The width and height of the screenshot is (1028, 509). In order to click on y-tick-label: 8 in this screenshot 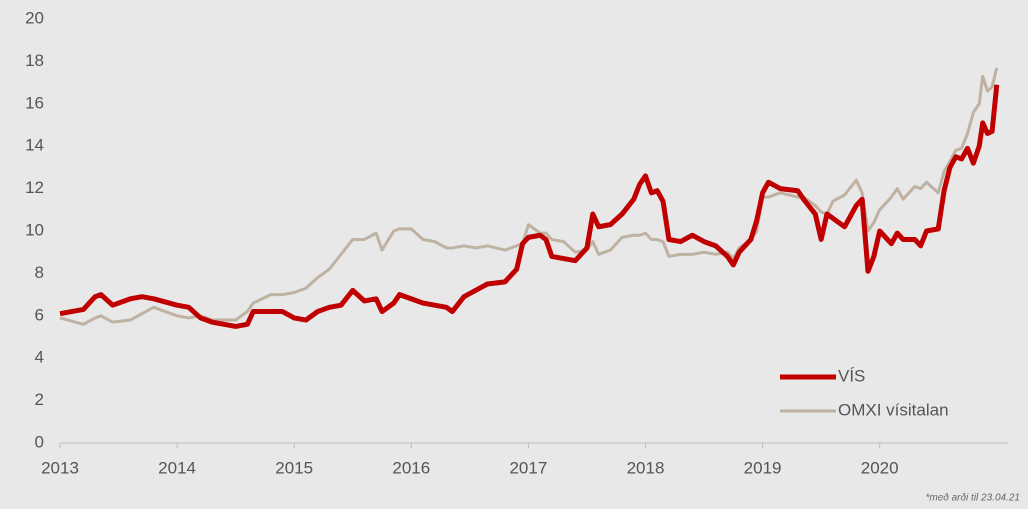, I will do `click(39, 272)`.